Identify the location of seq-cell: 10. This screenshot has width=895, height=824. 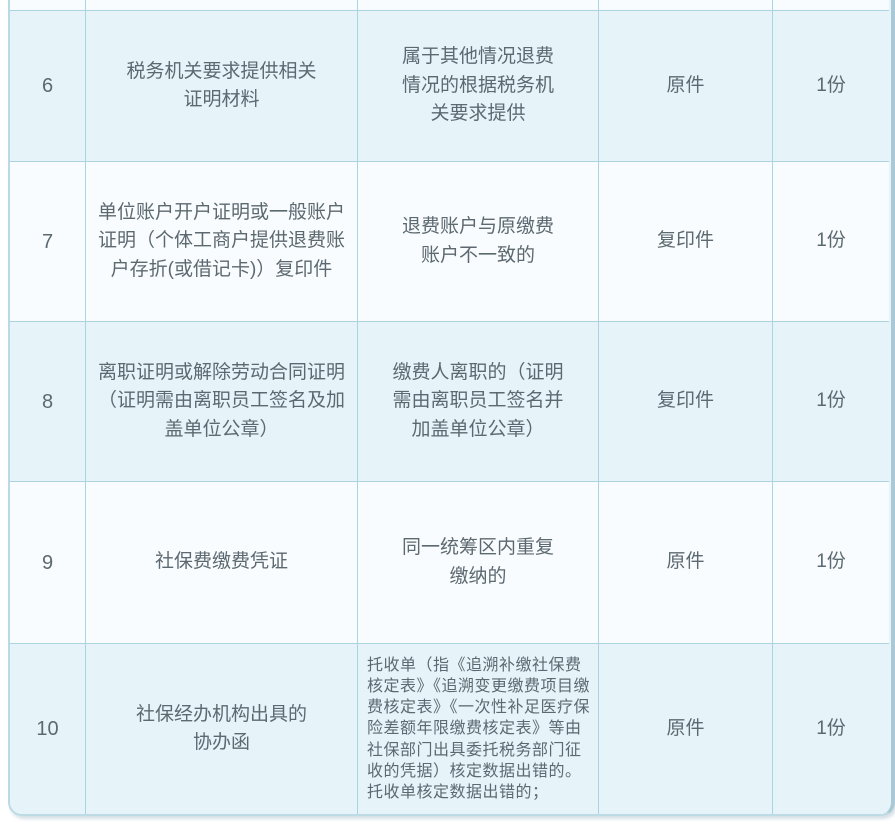
(48, 728).